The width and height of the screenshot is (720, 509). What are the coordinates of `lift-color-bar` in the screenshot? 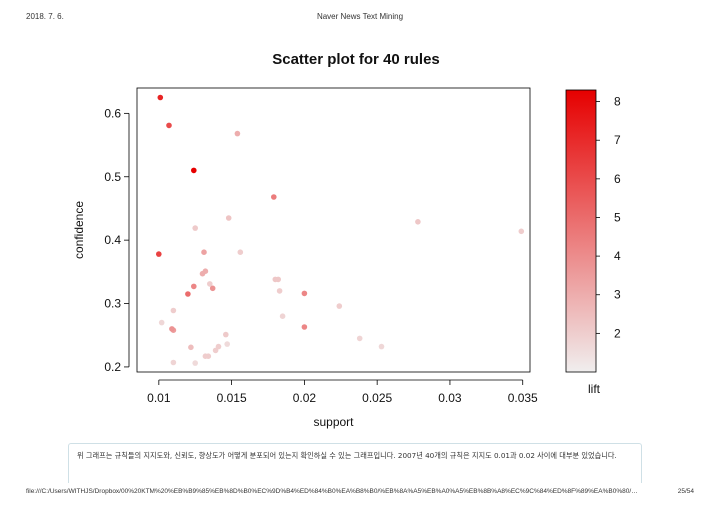 It's located at (581, 231).